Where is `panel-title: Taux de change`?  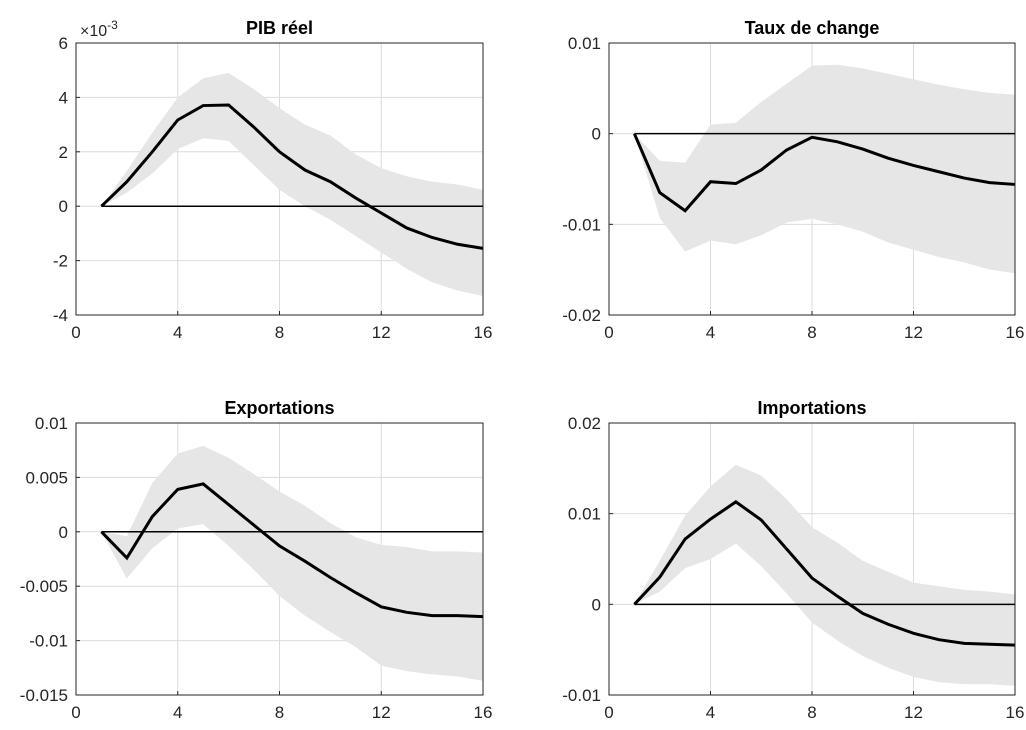 panel-title: Taux de change is located at coordinates (812, 28).